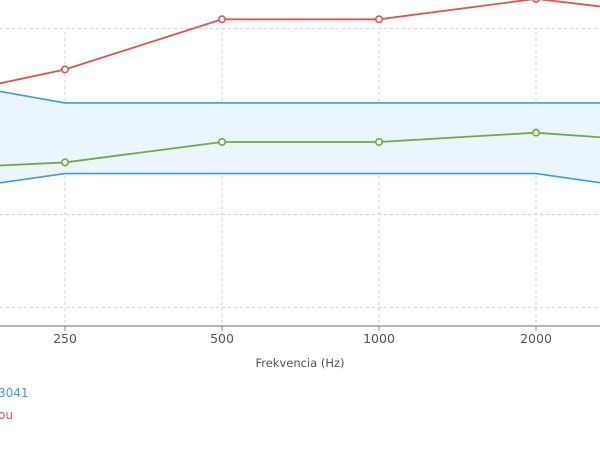 The image size is (600, 452). Describe the element at coordinates (300, 335) in the screenshot. I see `axis-layer: 250 500 1000 2000` at that location.